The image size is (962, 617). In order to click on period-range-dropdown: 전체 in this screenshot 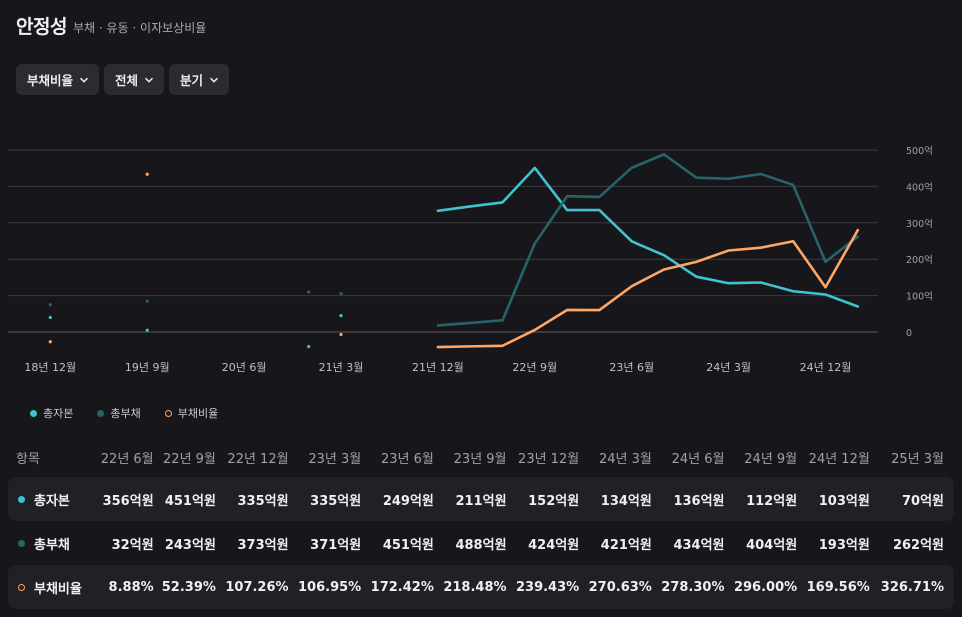, I will do `click(134, 79)`.